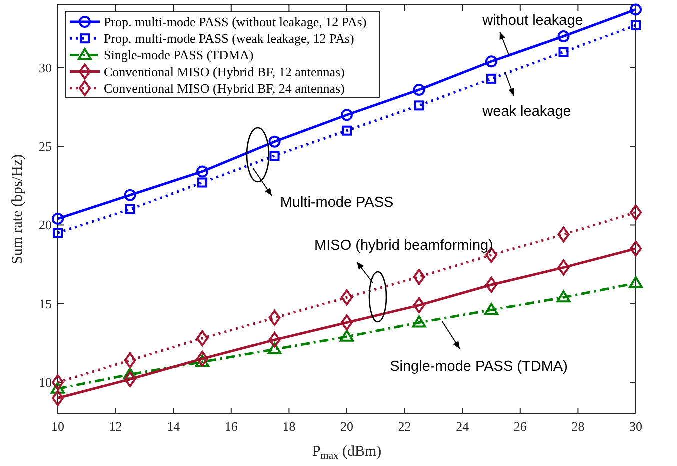 The image size is (677, 466). I want to click on annotation: Single-mode PASS (TDMA), so click(479, 367).